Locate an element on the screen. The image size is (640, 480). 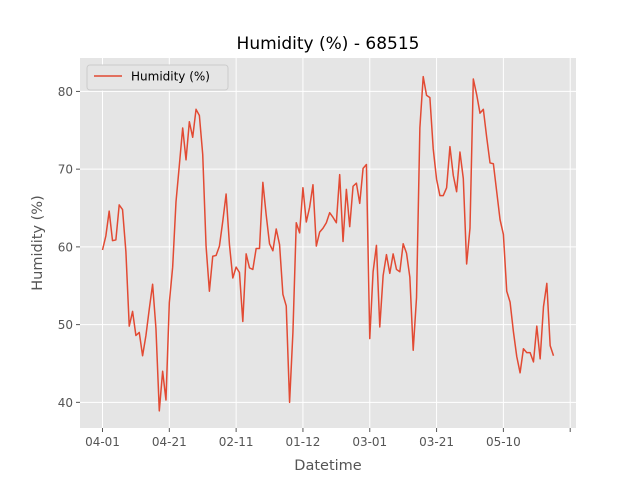
legend-label: Humidity (%) is located at coordinates (170, 77).